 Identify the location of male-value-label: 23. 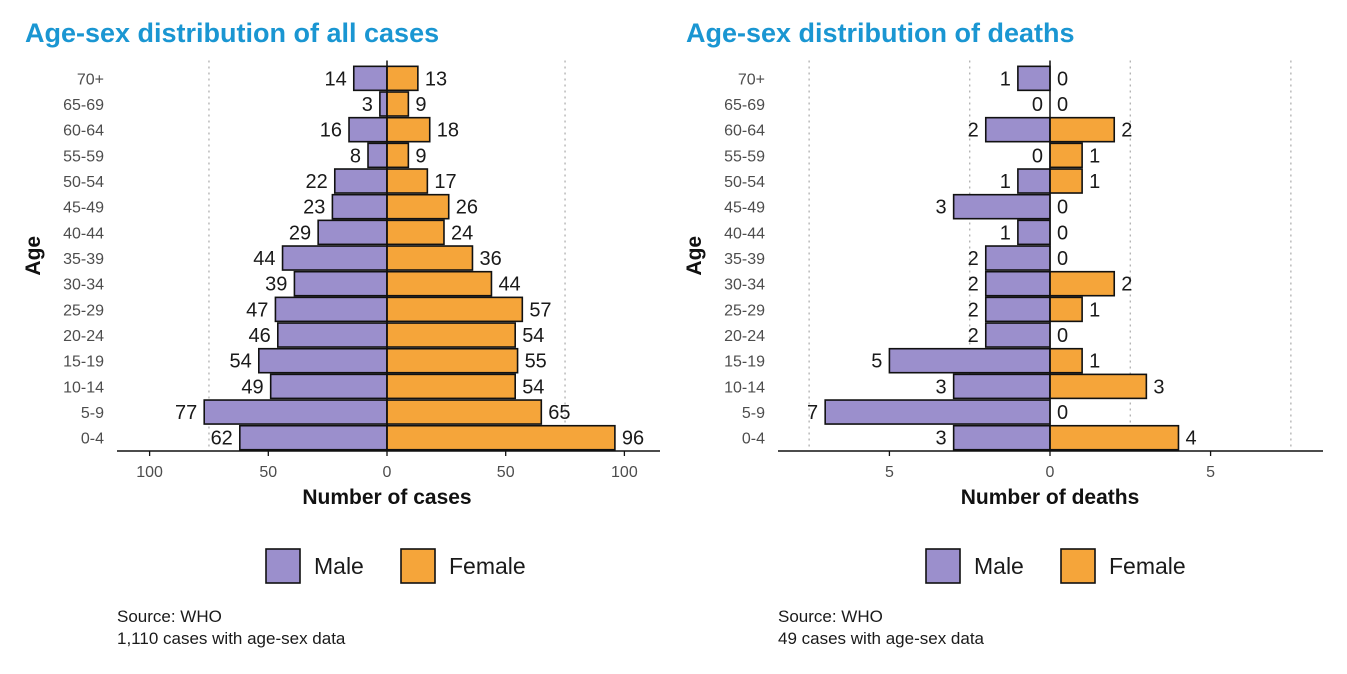
(314, 208).